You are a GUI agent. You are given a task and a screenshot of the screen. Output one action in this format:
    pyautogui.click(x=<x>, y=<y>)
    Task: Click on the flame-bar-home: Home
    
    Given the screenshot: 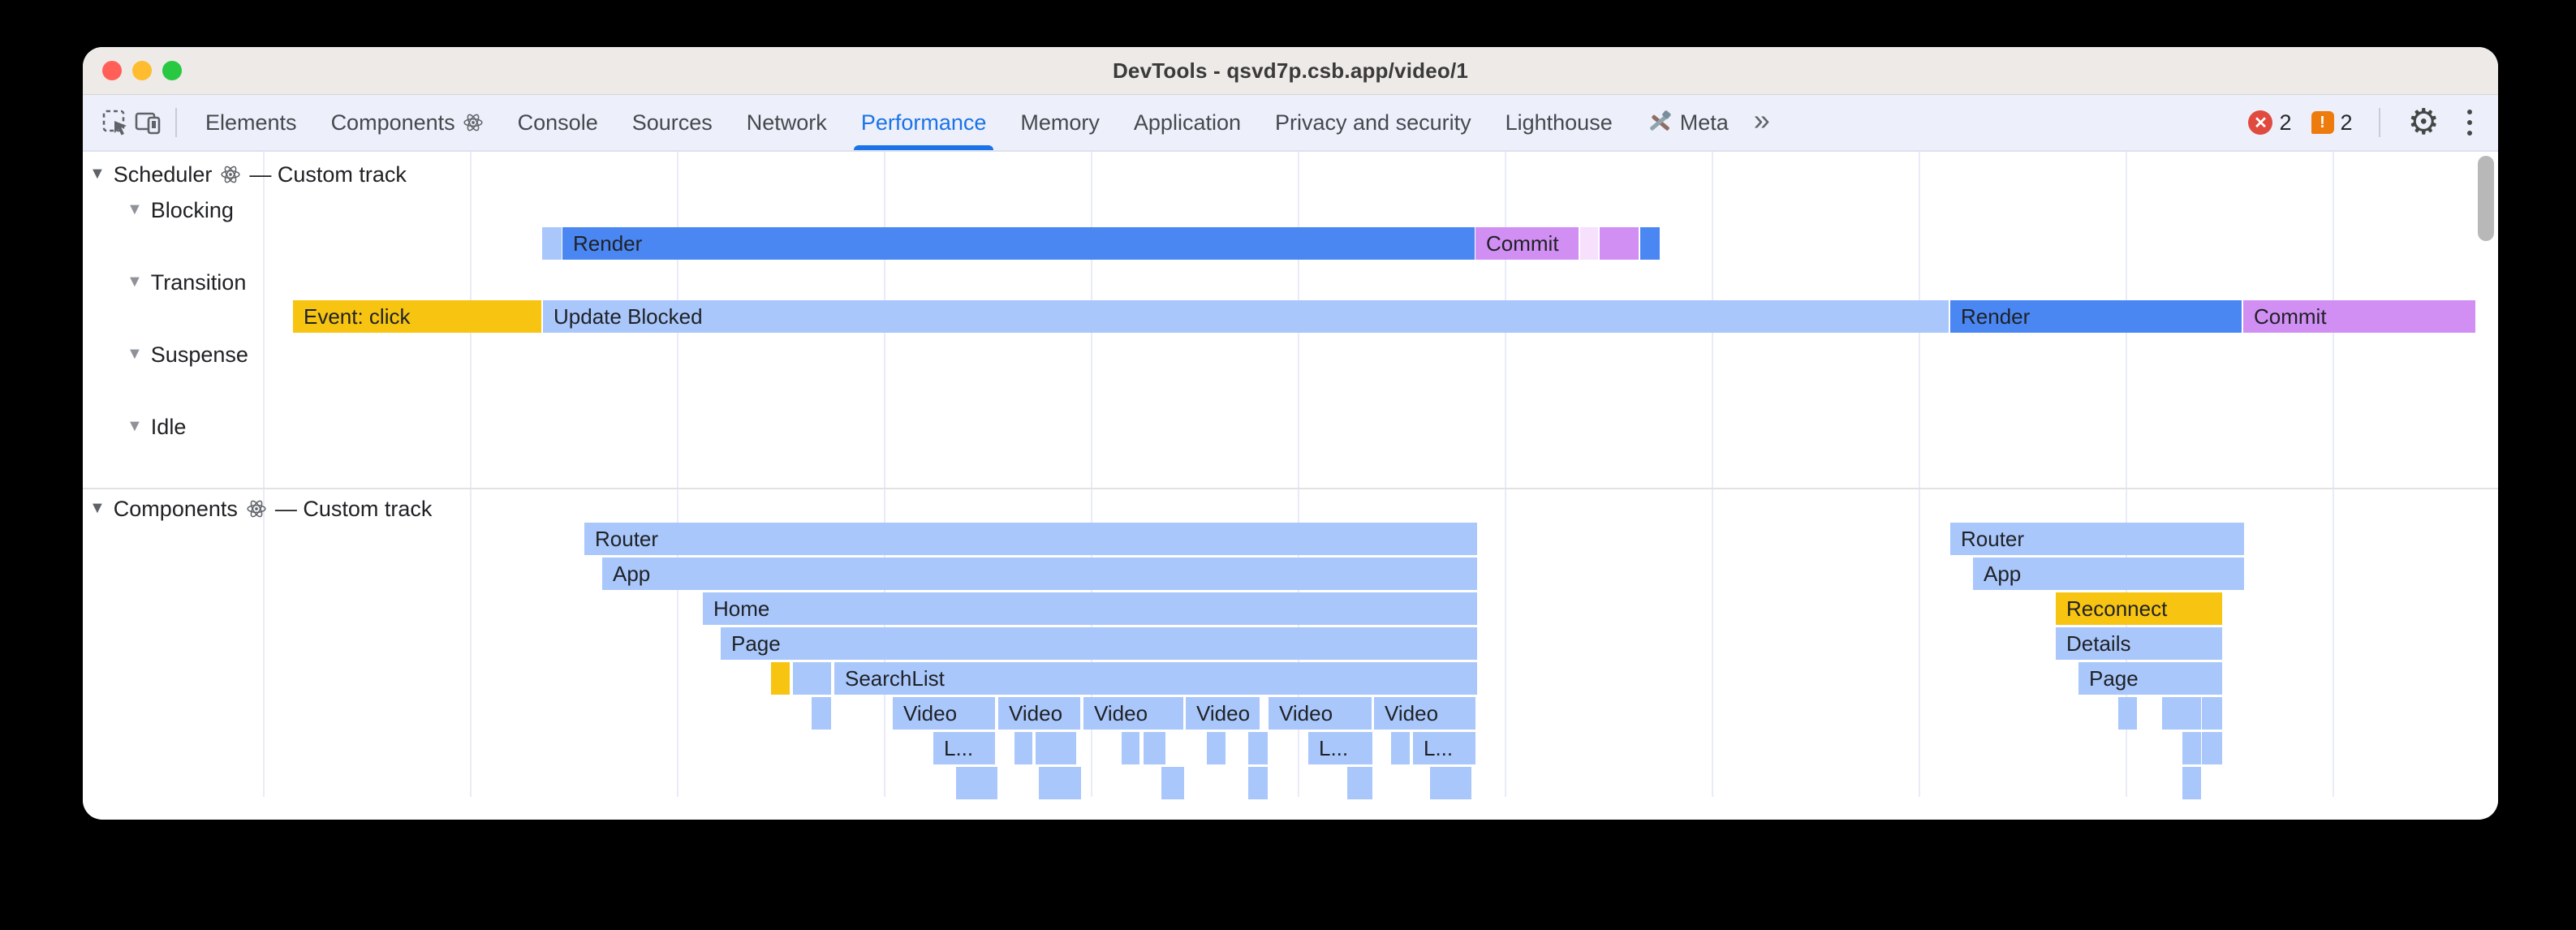 What is the action you would take?
    pyautogui.click(x=1090, y=608)
    